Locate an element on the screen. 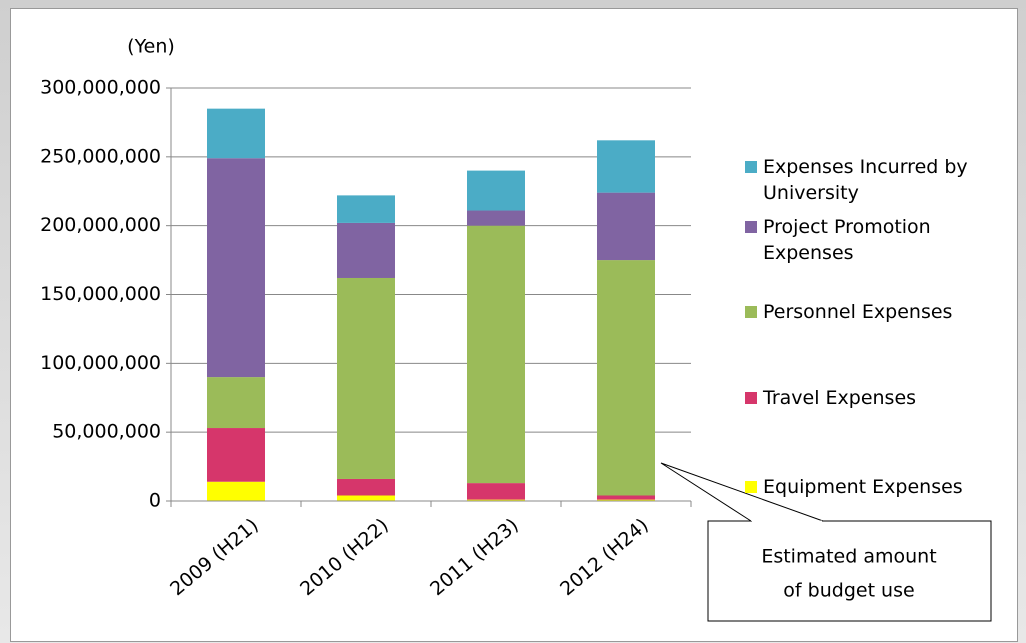 The width and height of the screenshot is (1026, 643). legend-label: Personnel Expenses is located at coordinates (858, 312).